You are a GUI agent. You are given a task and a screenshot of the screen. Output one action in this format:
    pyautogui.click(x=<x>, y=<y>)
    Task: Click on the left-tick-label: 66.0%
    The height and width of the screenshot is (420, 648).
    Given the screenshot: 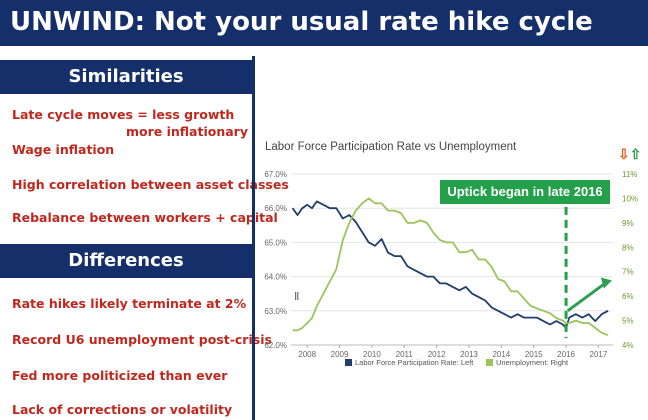 What is the action you would take?
    pyautogui.click(x=275, y=208)
    